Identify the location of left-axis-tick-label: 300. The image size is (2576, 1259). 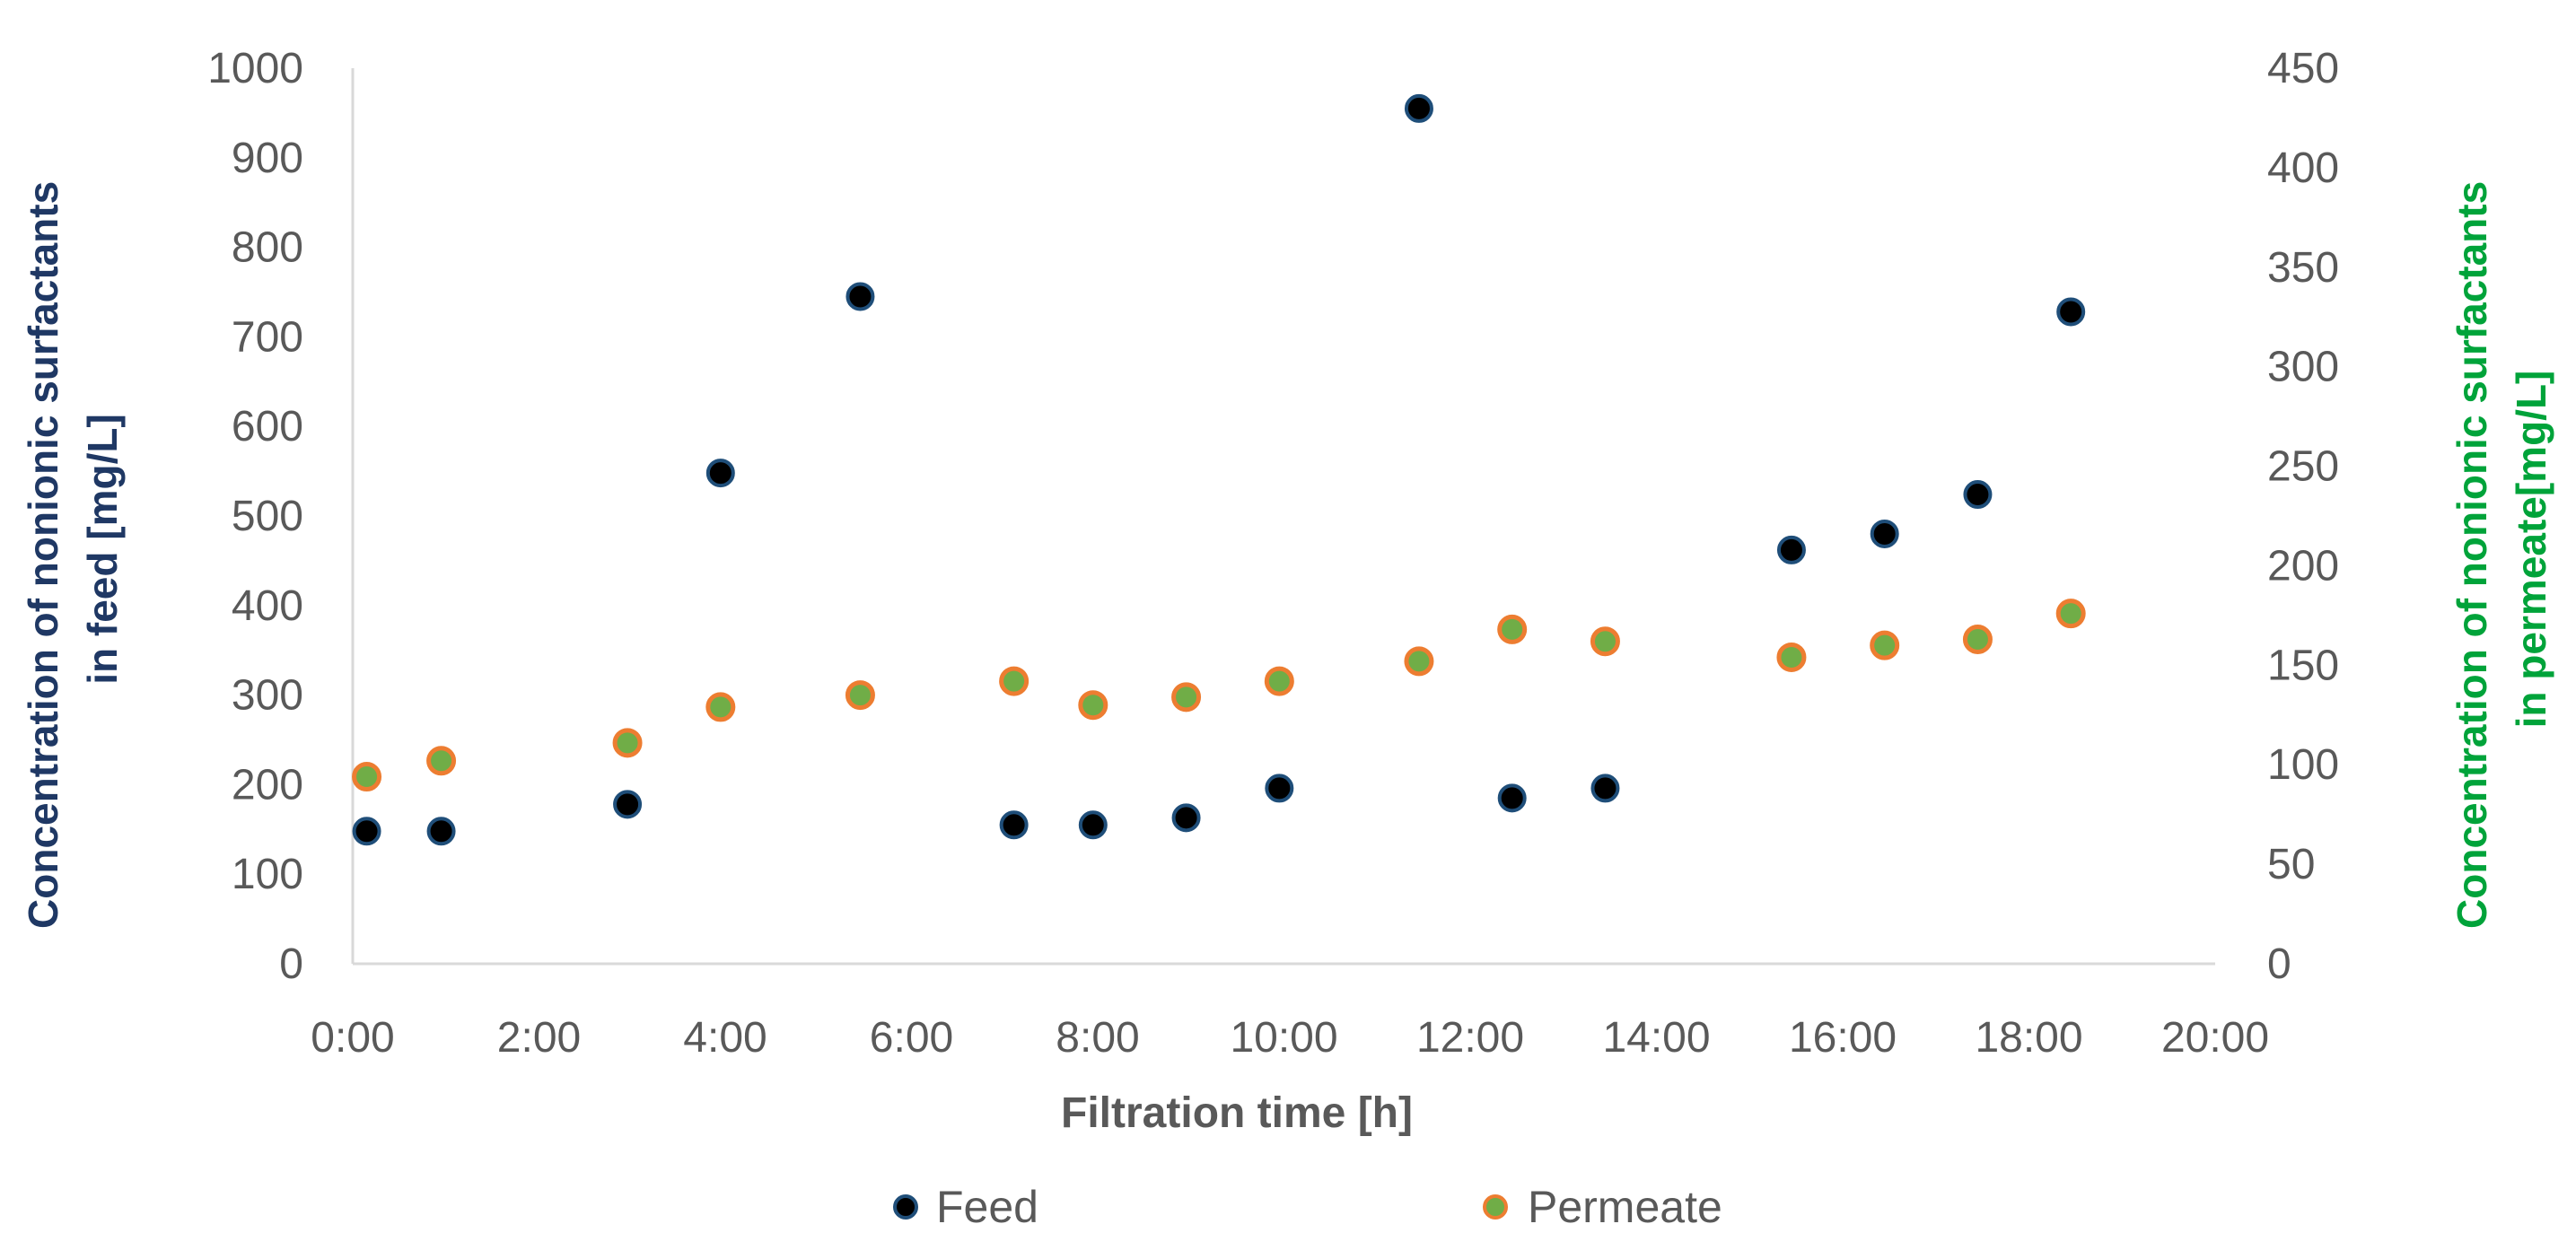
(267, 696).